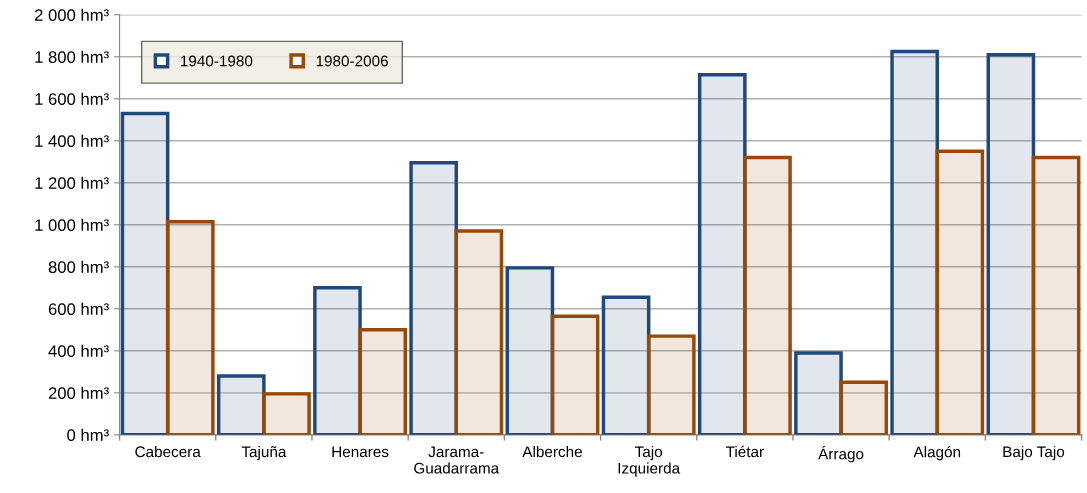 The width and height of the screenshot is (1087, 493). Describe the element at coordinates (352, 61) in the screenshot. I see `legend-label: 1980-2006` at that location.